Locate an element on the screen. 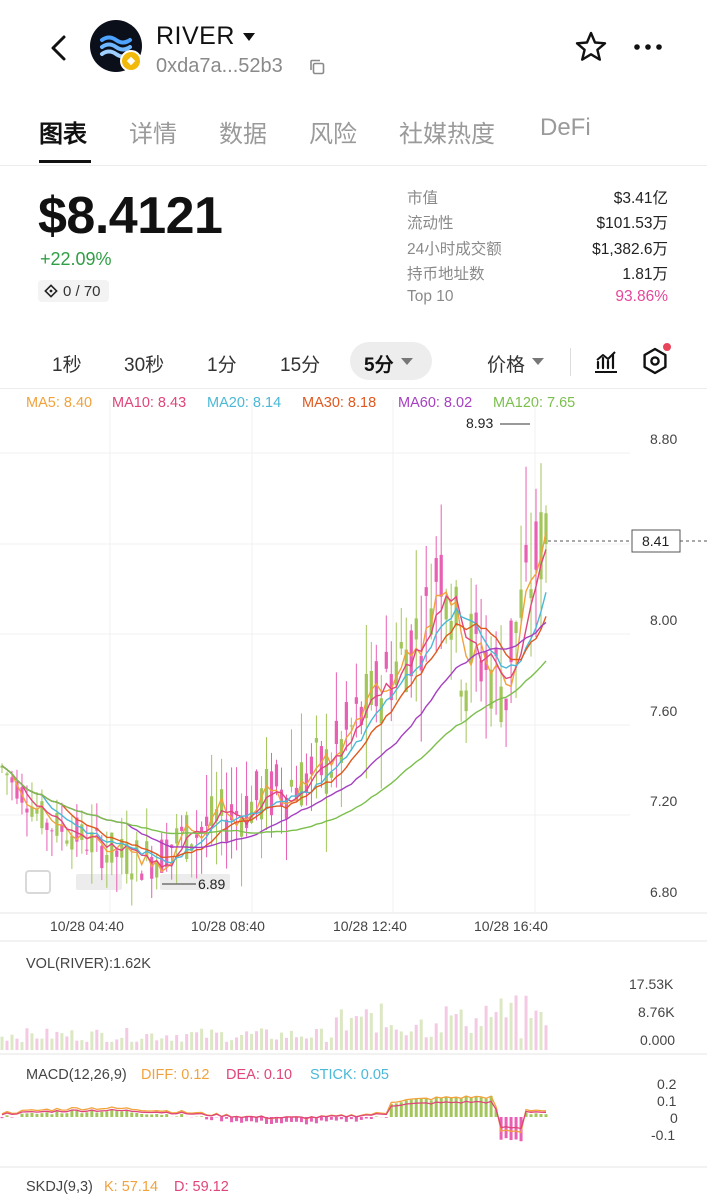  macd-tick: 0.2 is located at coordinates (667, 1084).